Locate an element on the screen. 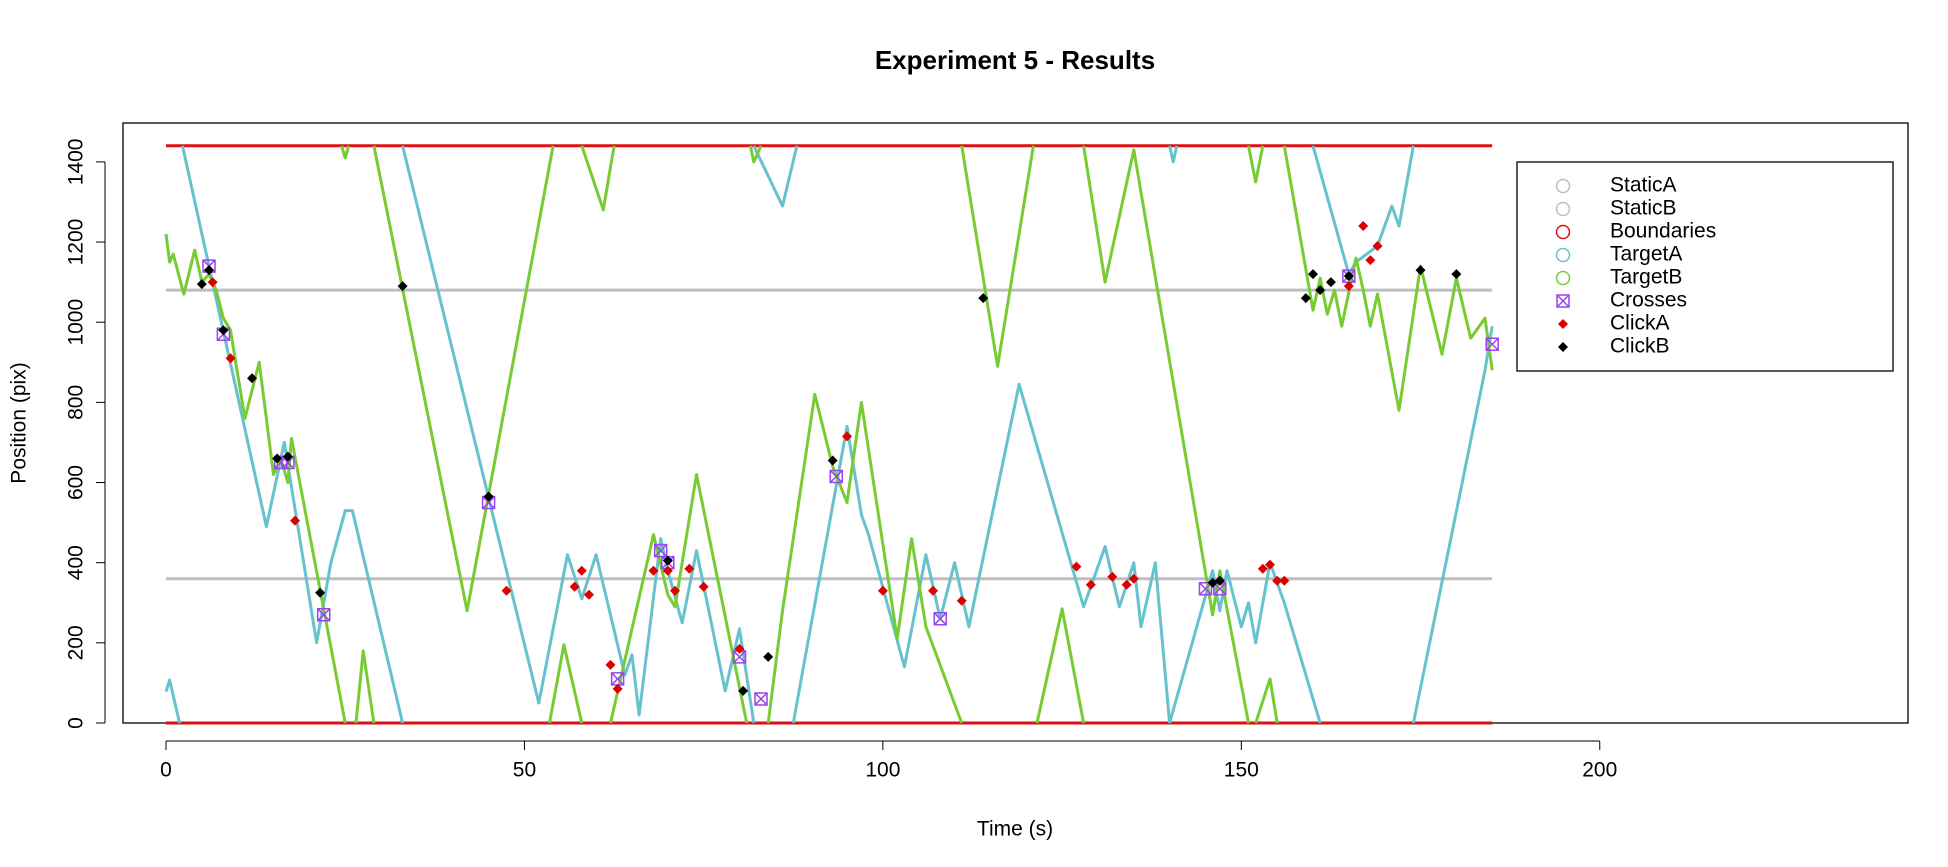  y-tick-label: 1200 is located at coordinates (76, 242).